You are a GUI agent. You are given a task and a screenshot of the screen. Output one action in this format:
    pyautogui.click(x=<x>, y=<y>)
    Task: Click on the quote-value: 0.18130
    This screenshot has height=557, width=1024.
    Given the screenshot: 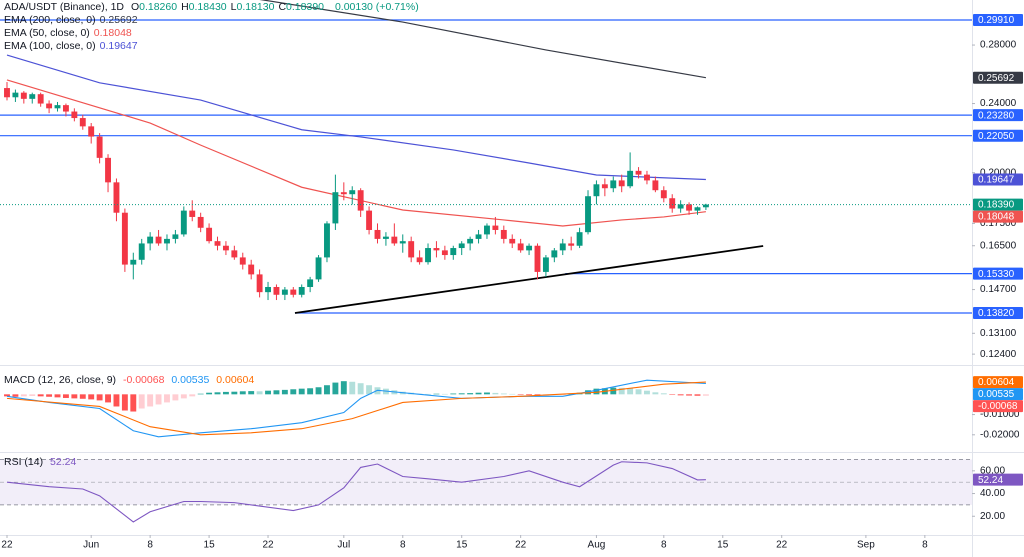 What is the action you would take?
    pyautogui.click(x=255, y=7)
    